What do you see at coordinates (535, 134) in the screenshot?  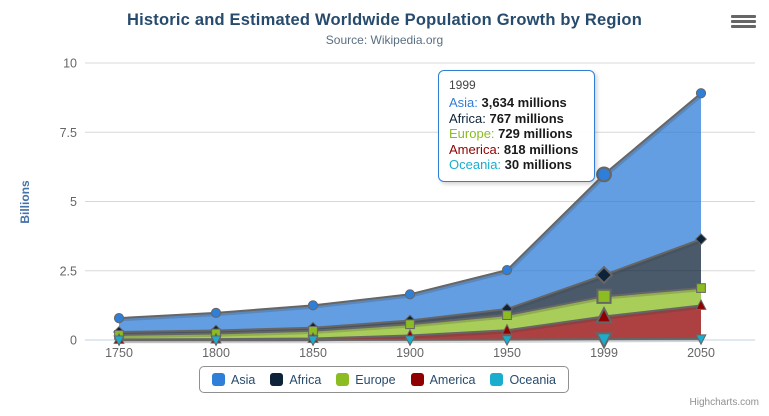 I see `tooltip-series-value: 729 millions` at bounding box center [535, 134].